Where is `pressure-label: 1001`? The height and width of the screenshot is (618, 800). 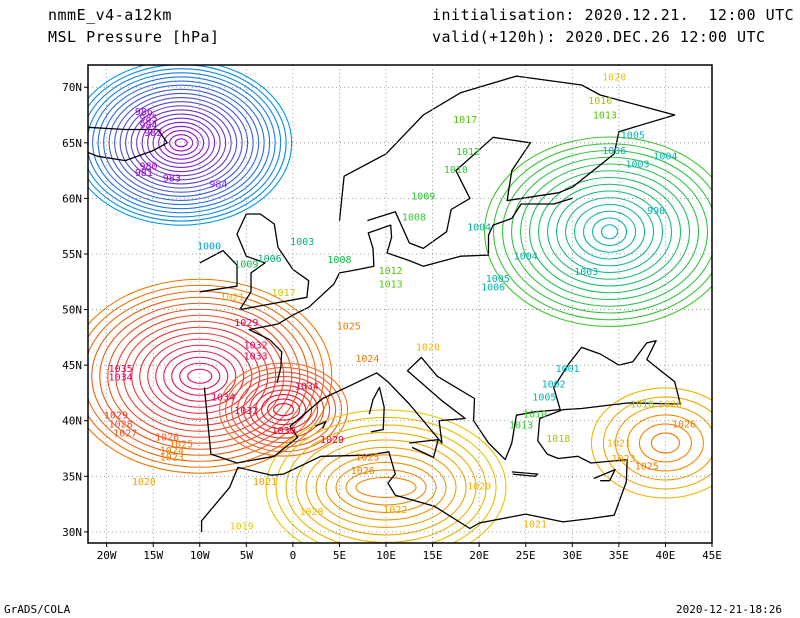 pressure-label: 1001 is located at coordinates (568, 369).